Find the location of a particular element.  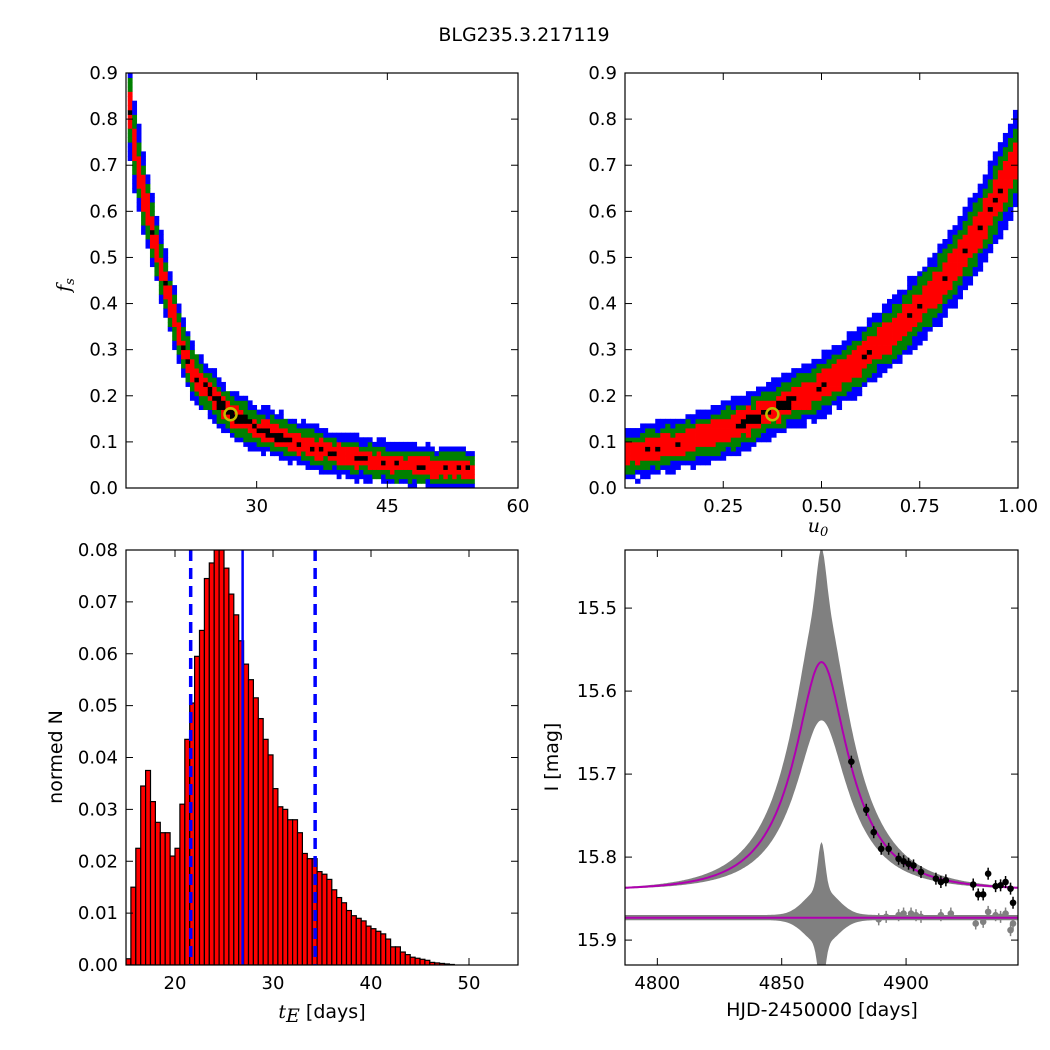

axes-frame is located at coordinates (322, 280).